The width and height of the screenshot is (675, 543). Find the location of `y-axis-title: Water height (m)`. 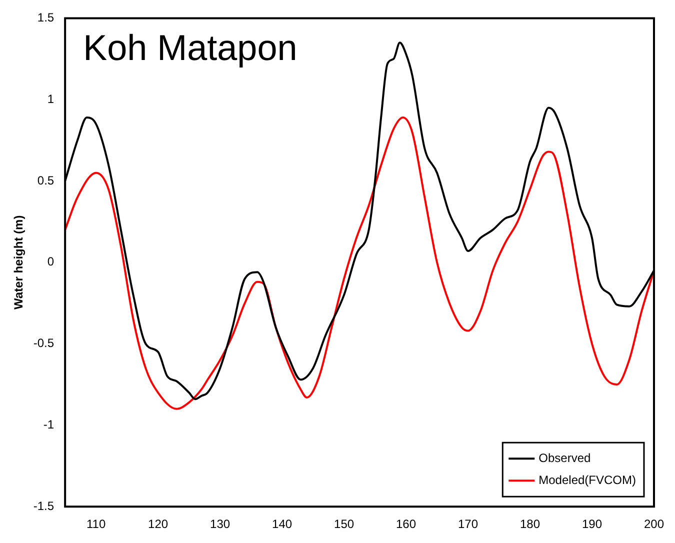

y-axis-title: Water height (m) is located at coordinates (19, 262).